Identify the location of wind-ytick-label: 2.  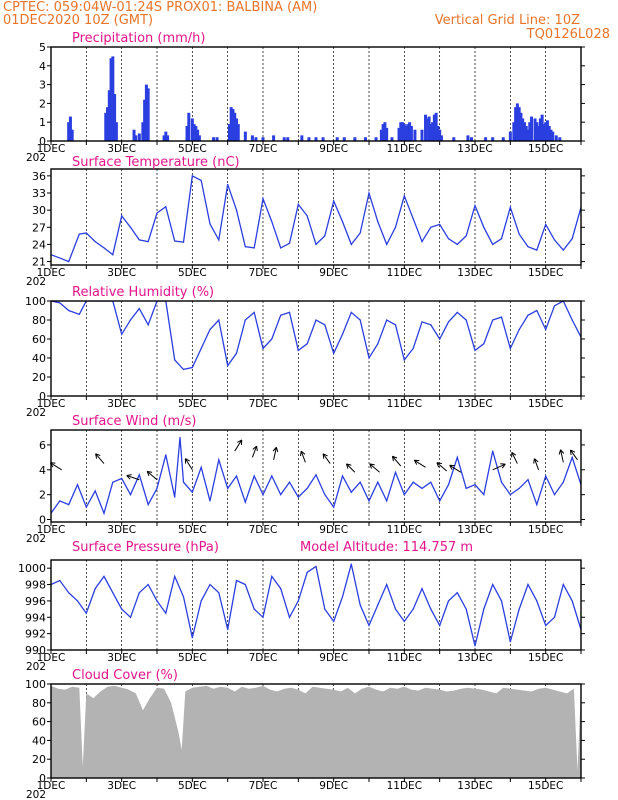
(42, 495).